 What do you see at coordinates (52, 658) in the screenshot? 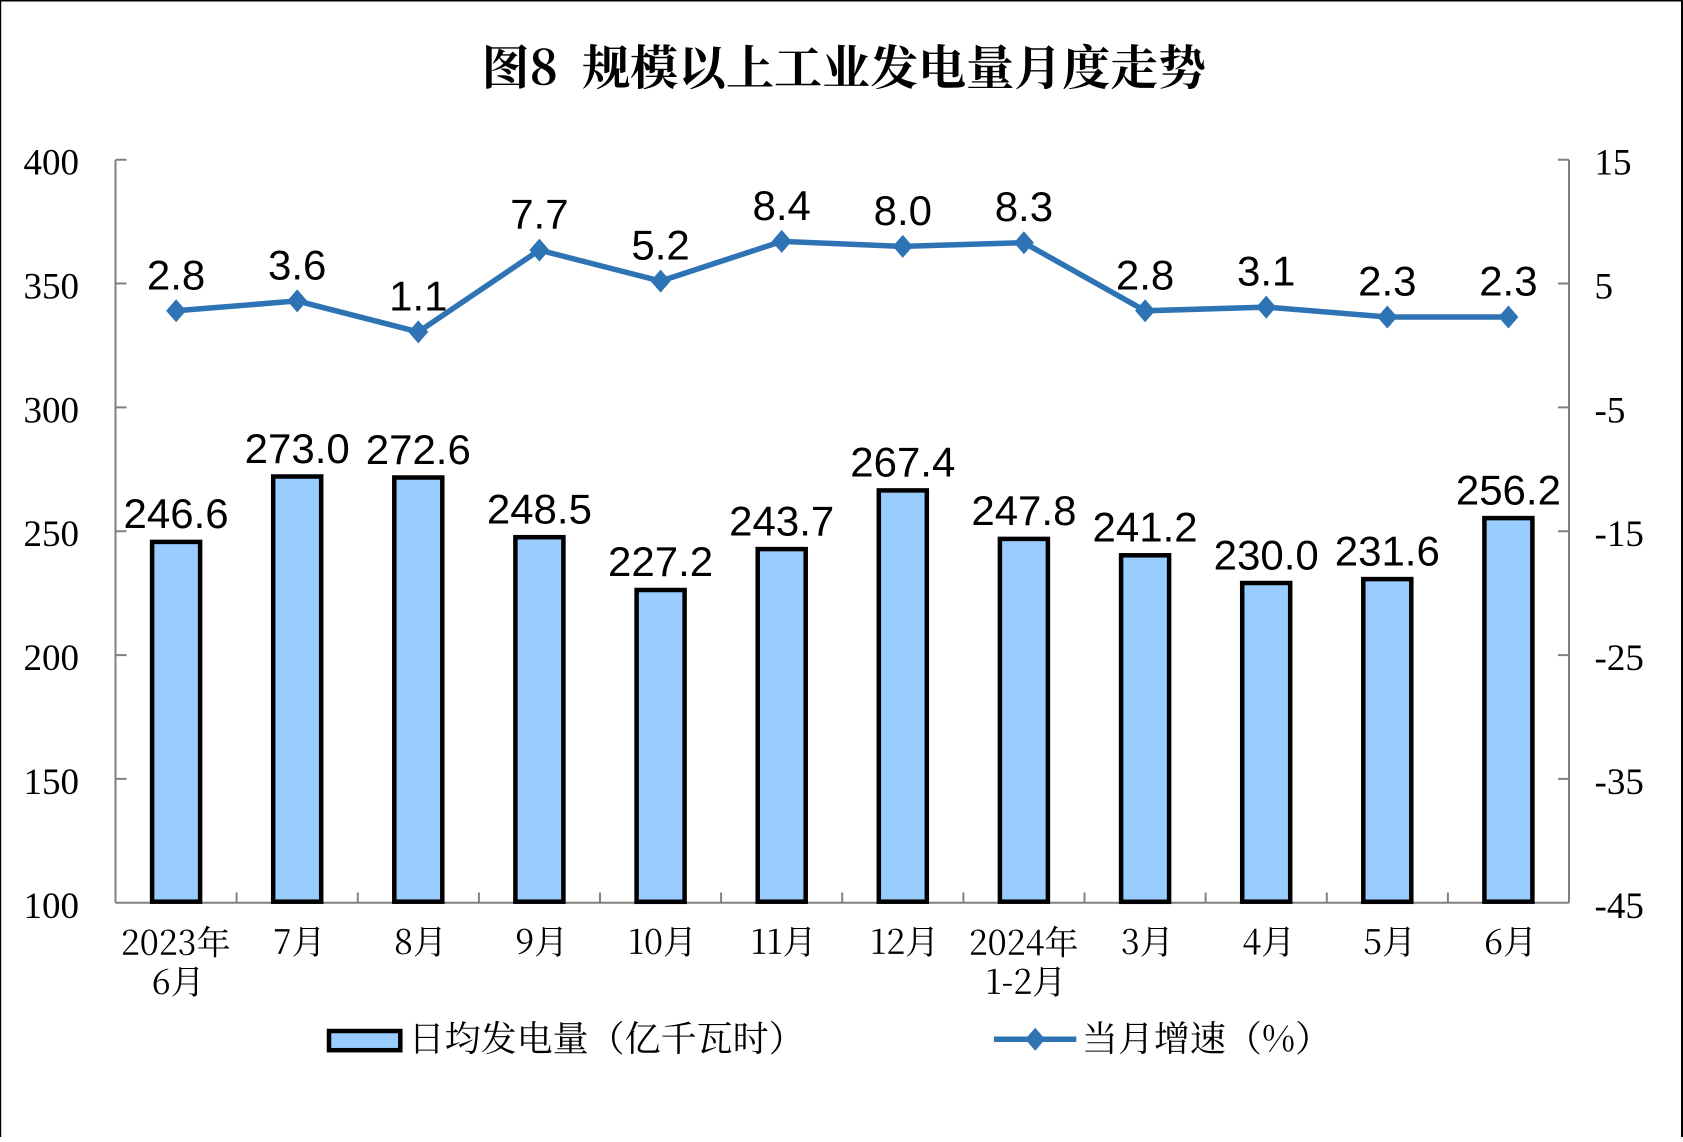
I see `svg-text: 200` at bounding box center [52, 658].